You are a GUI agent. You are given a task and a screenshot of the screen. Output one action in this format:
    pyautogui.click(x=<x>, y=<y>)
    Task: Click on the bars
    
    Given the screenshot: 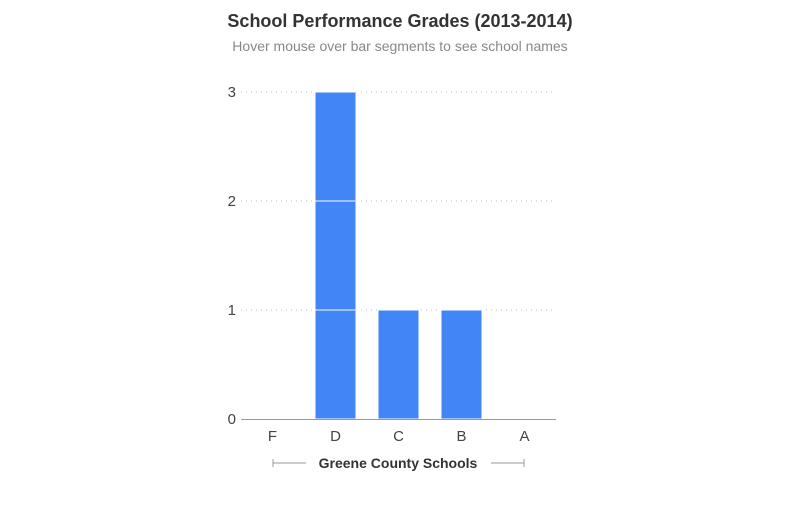 What is the action you would take?
    pyautogui.click(x=398, y=255)
    